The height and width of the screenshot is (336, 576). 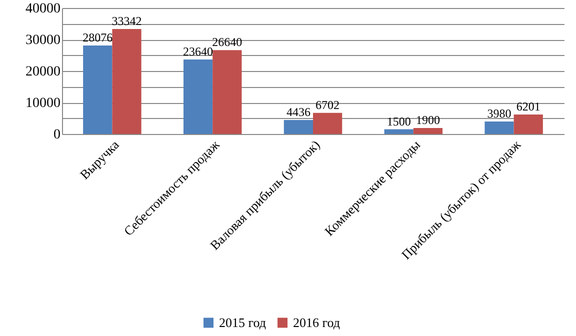 I want to click on data-label: 33342, so click(x=127, y=21).